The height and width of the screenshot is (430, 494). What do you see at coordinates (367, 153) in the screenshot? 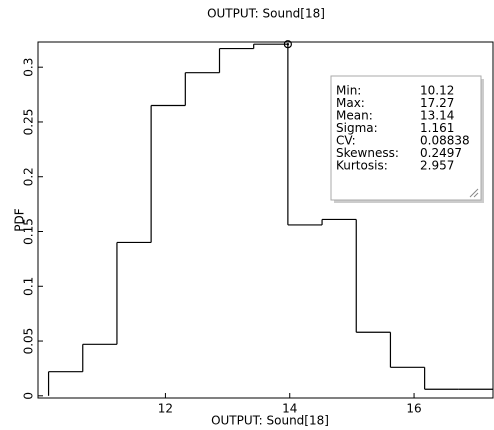
I see `stat-label: Skewness:` at bounding box center [367, 153].